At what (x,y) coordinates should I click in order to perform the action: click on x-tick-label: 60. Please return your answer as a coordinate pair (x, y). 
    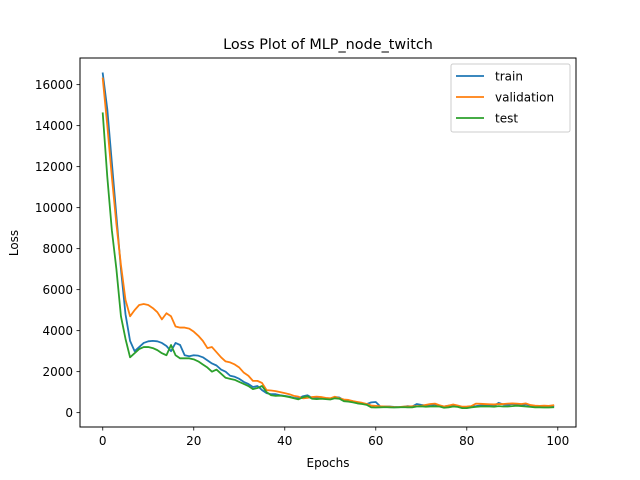
    Looking at the image, I should click on (375, 441).